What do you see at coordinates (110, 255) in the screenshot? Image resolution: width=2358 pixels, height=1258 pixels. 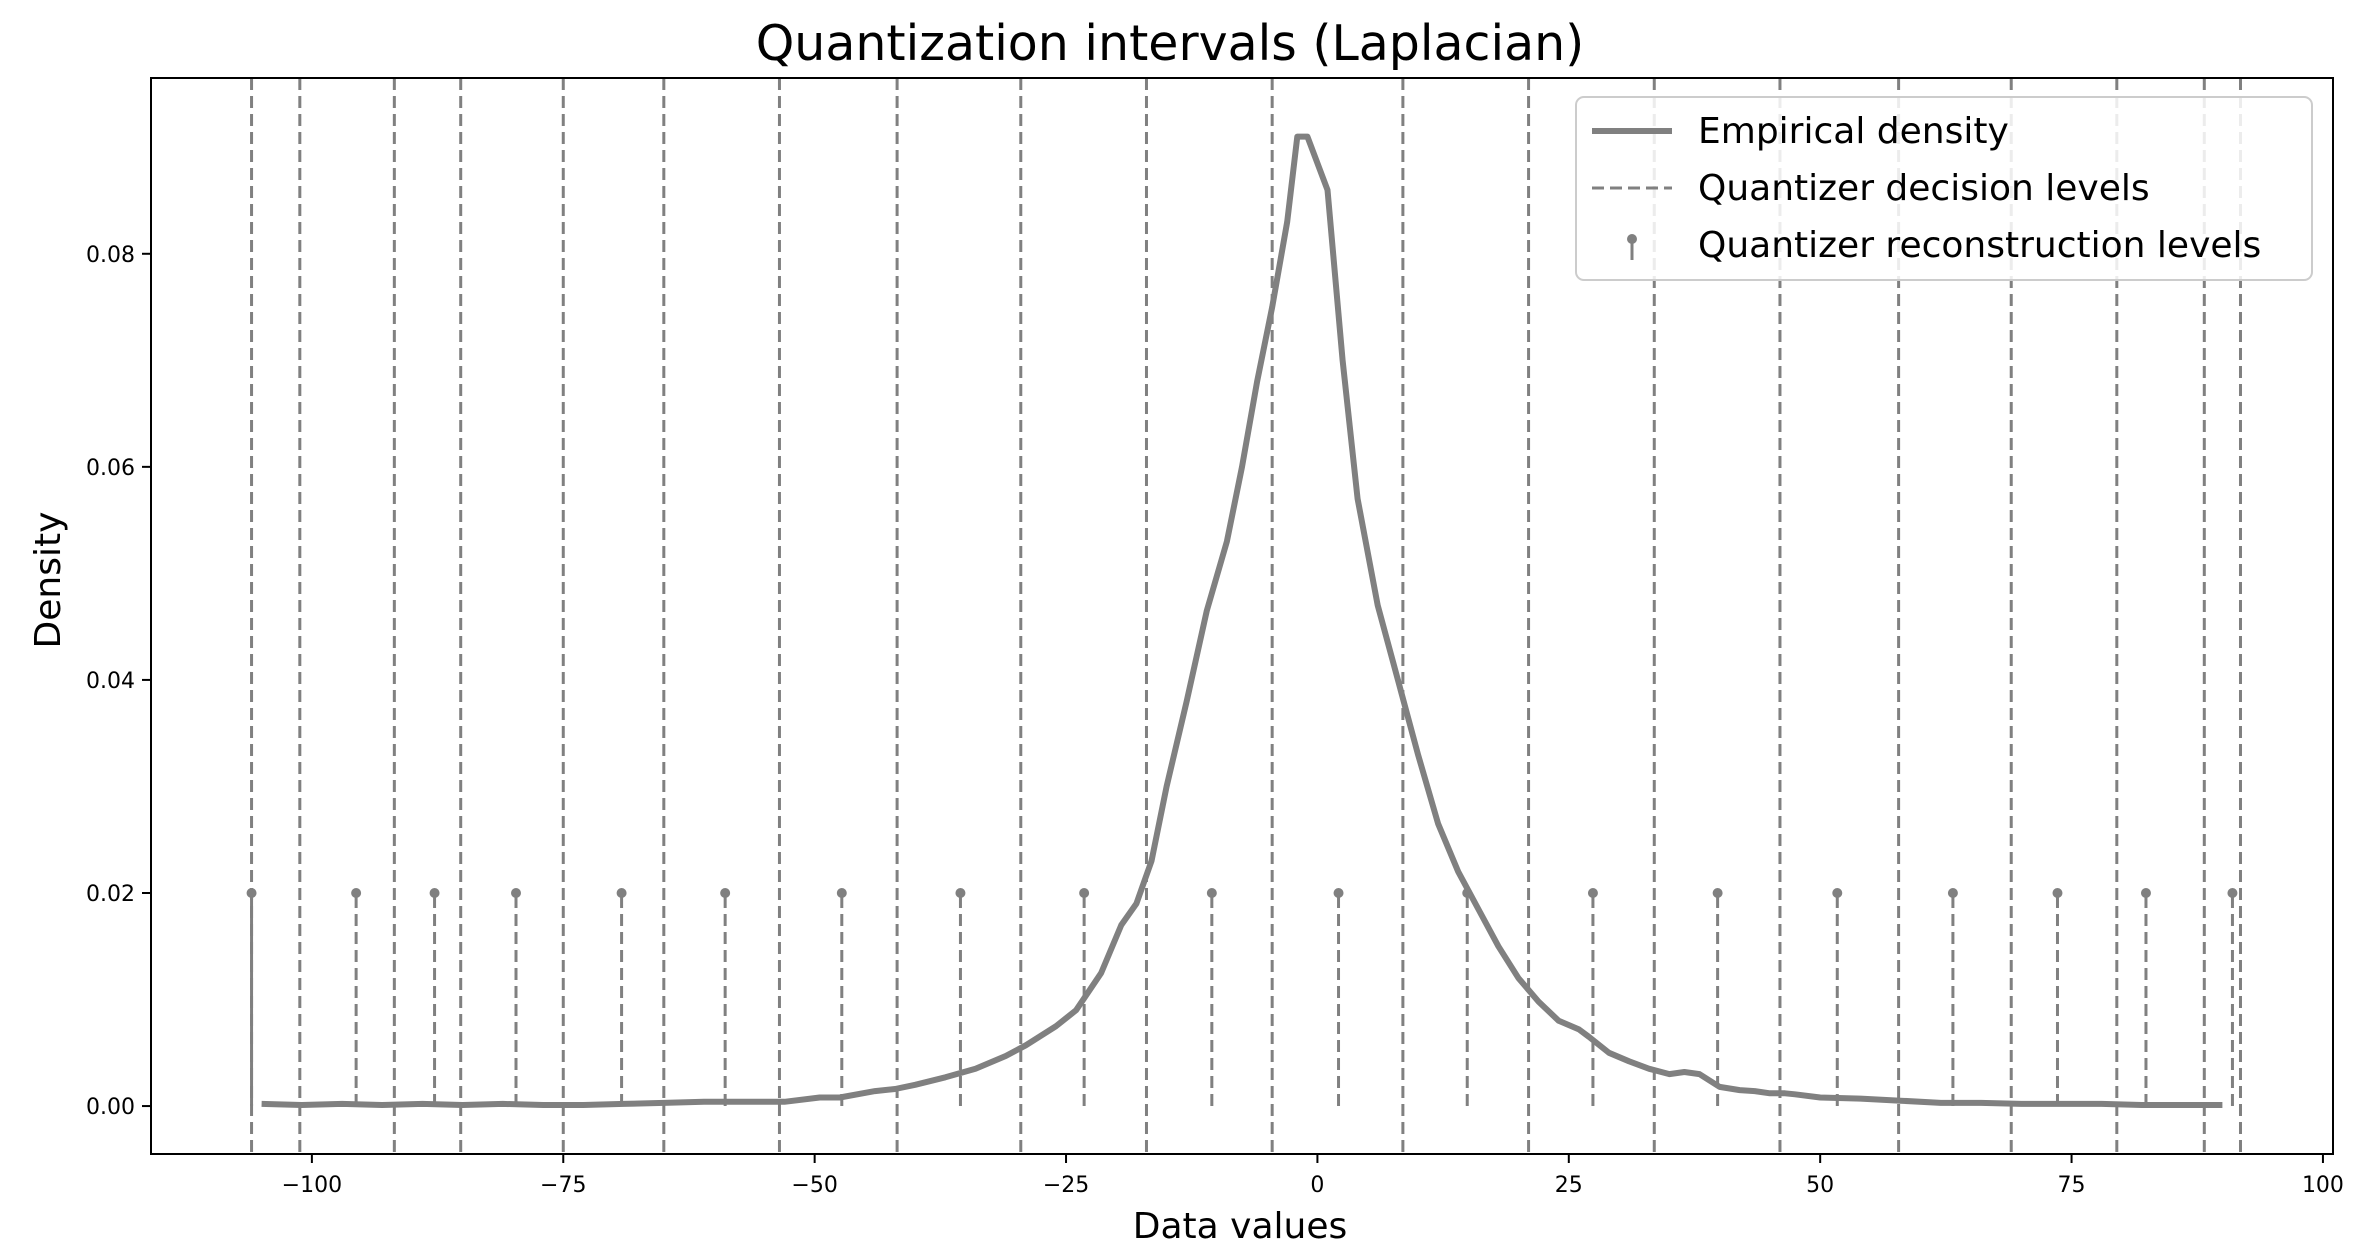 I see `y-tick-label: 0.08` at bounding box center [110, 255].